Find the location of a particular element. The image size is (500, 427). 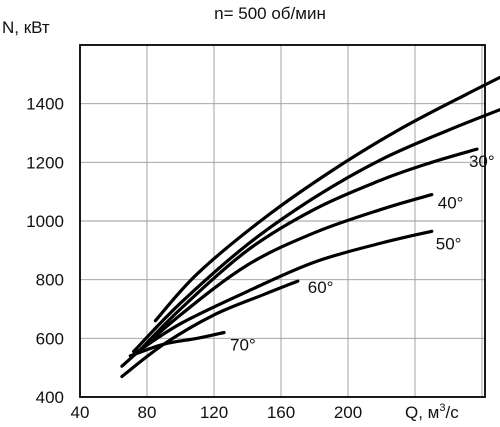

curve-label: 50° is located at coordinates (449, 243).